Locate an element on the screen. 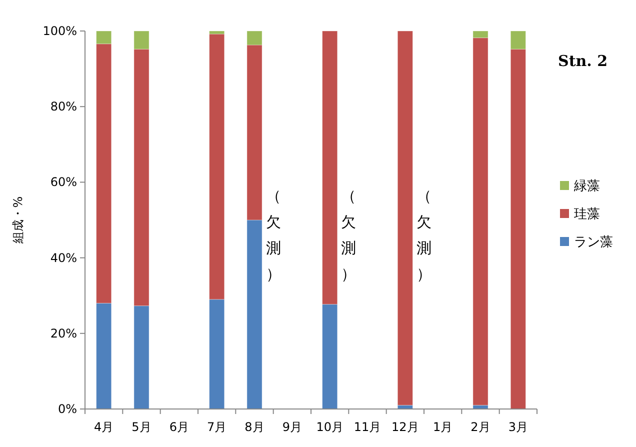 This screenshot has height=447, width=636. y-tick-label: 100% is located at coordinates (59, 31).